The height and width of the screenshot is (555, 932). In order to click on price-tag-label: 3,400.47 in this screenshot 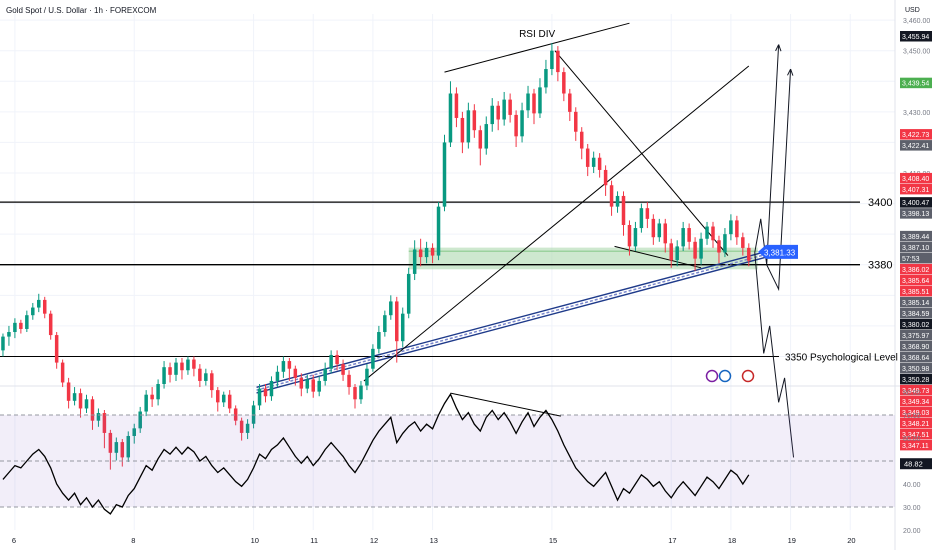, I will do `click(915, 203)`.